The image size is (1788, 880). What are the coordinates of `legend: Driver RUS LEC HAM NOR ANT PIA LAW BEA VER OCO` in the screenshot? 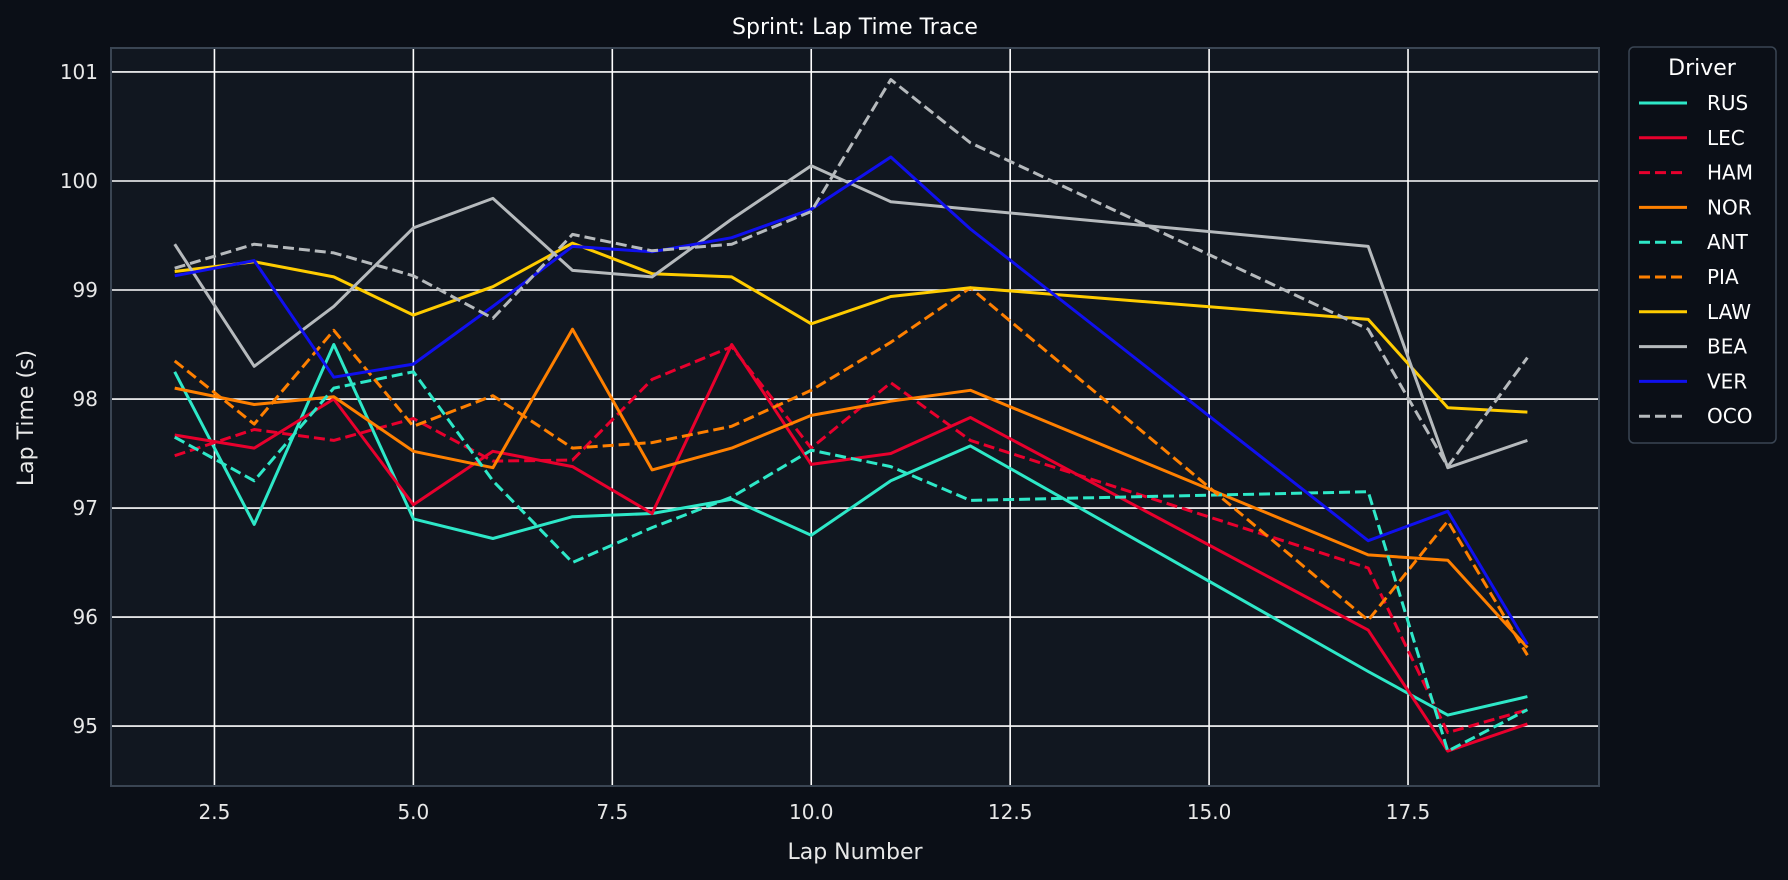 It's located at (1702, 245).